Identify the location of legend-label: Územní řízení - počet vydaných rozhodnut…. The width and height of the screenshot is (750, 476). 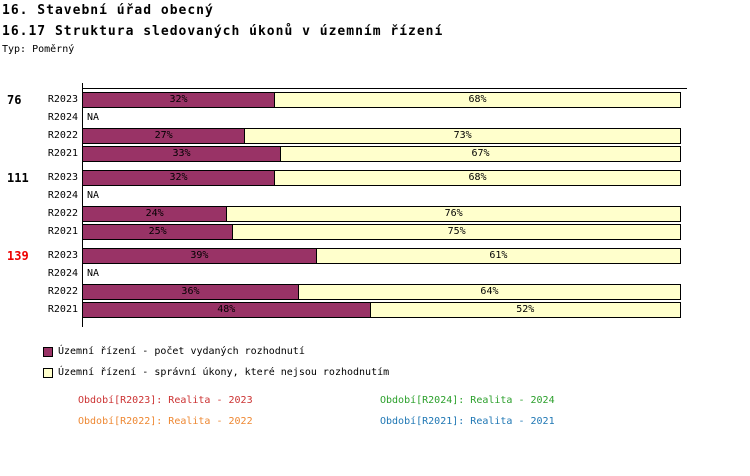
(181, 351).